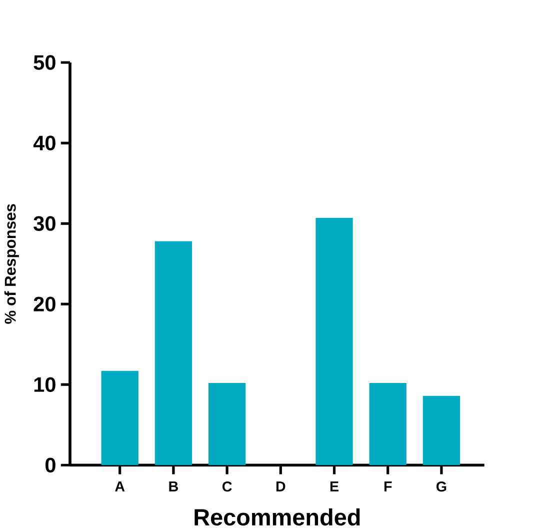  I want to click on x-tick-label: F, so click(388, 487).